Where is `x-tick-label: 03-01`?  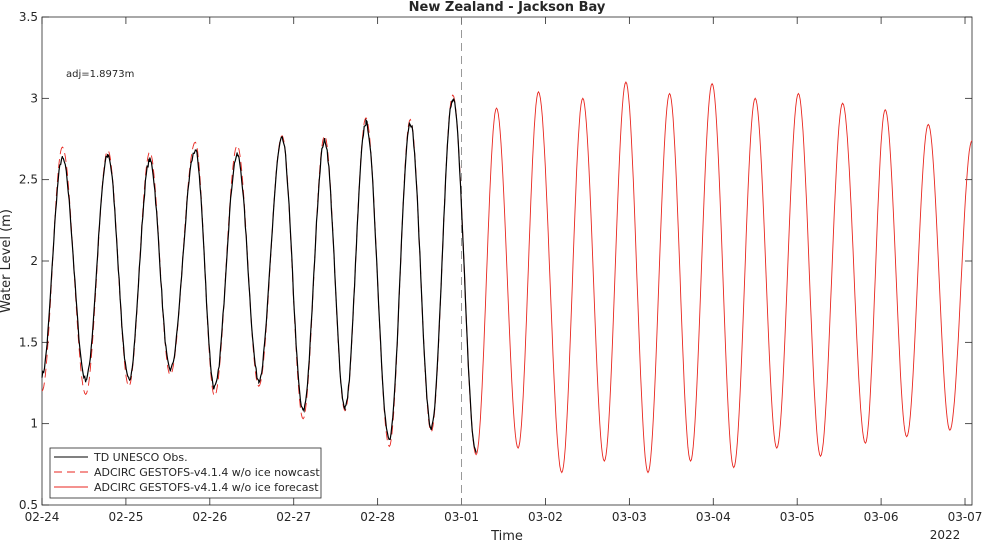
x-tick-label: 03-01 is located at coordinates (461, 517).